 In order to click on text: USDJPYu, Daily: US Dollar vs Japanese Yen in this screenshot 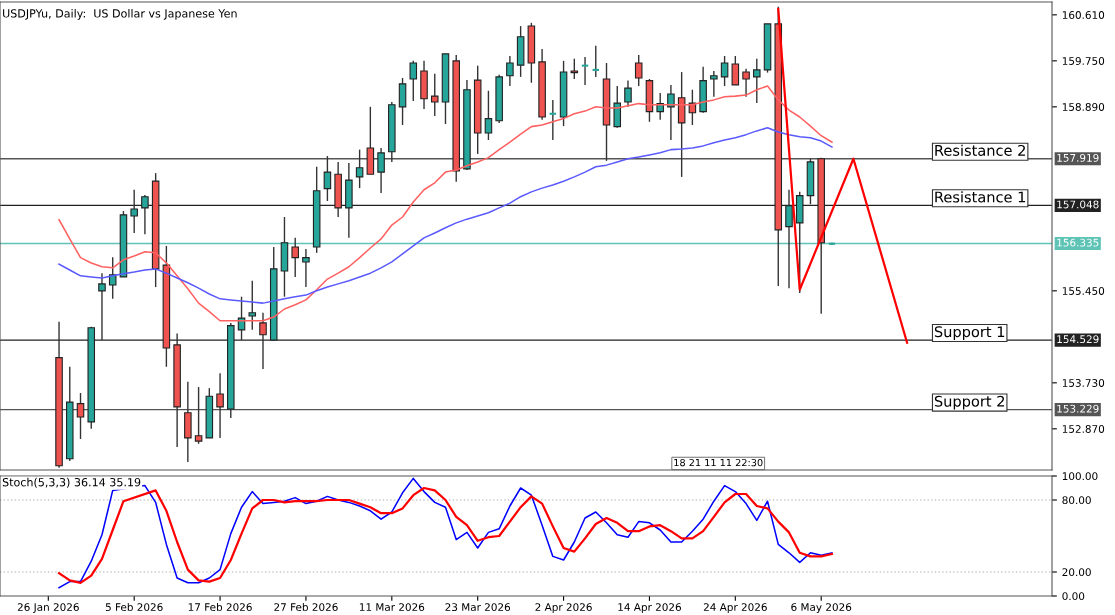, I will do `click(120, 14)`.